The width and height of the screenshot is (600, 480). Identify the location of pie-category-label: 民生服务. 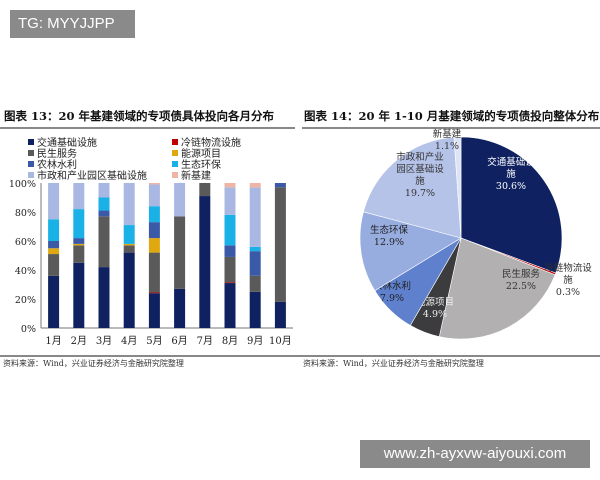
(521, 274).